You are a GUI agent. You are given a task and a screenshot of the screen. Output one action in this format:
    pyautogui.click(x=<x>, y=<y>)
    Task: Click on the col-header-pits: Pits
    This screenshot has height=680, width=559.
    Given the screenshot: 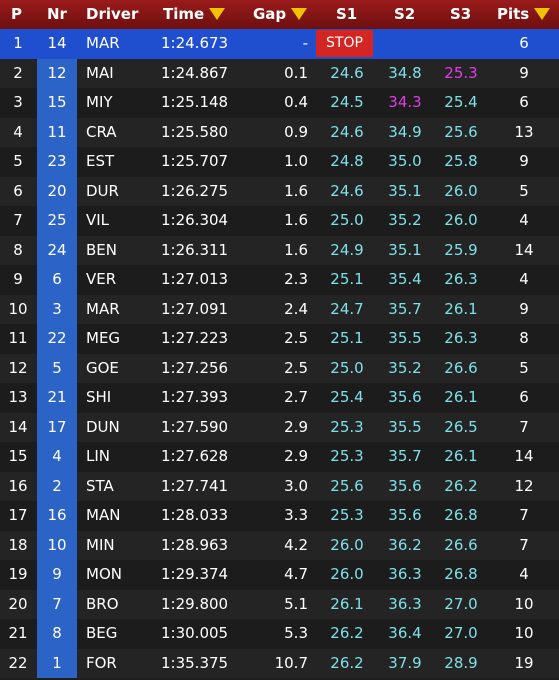 What is the action you would take?
    pyautogui.click(x=524, y=14)
    